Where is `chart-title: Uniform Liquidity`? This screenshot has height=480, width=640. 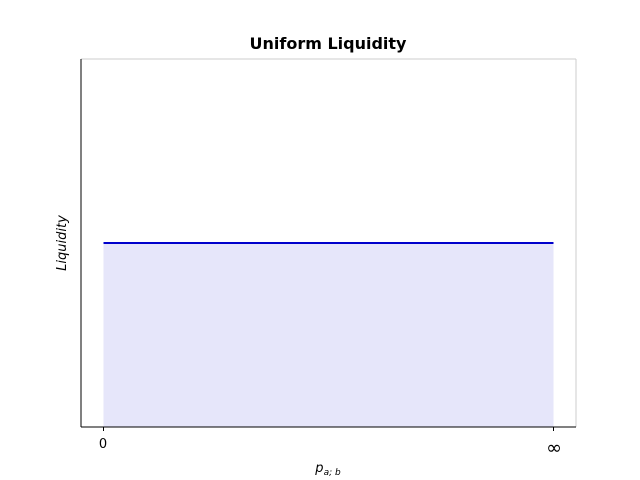
chart-title: Uniform Liquidity is located at coordinates (329, 43).